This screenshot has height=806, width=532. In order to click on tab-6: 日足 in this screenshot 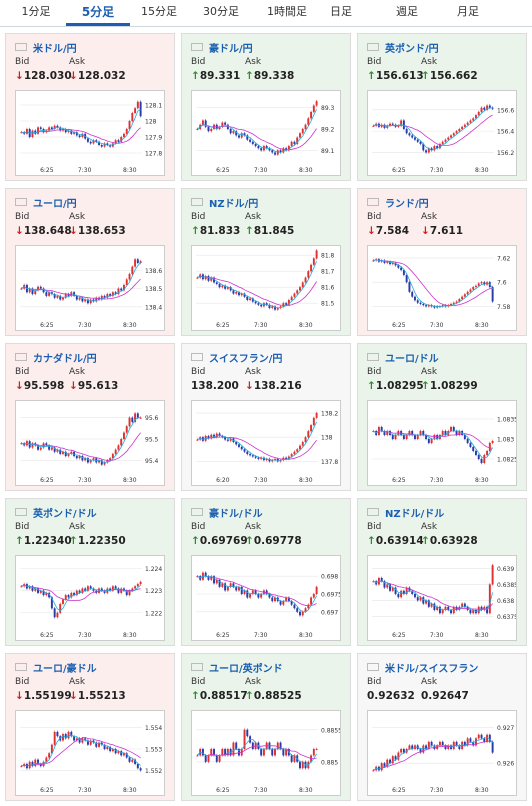, I will do `click(341, 11)`.